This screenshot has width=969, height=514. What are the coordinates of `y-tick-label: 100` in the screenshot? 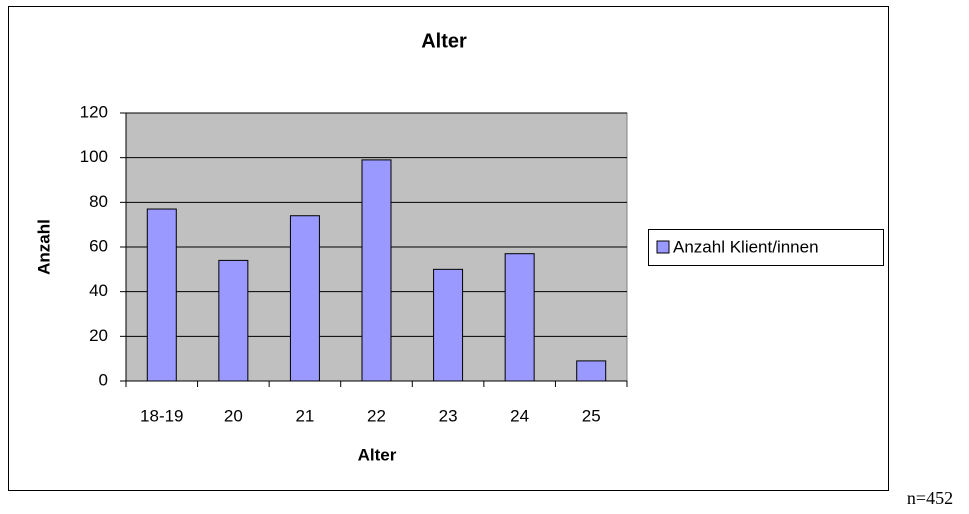 It's located at (94, 156).